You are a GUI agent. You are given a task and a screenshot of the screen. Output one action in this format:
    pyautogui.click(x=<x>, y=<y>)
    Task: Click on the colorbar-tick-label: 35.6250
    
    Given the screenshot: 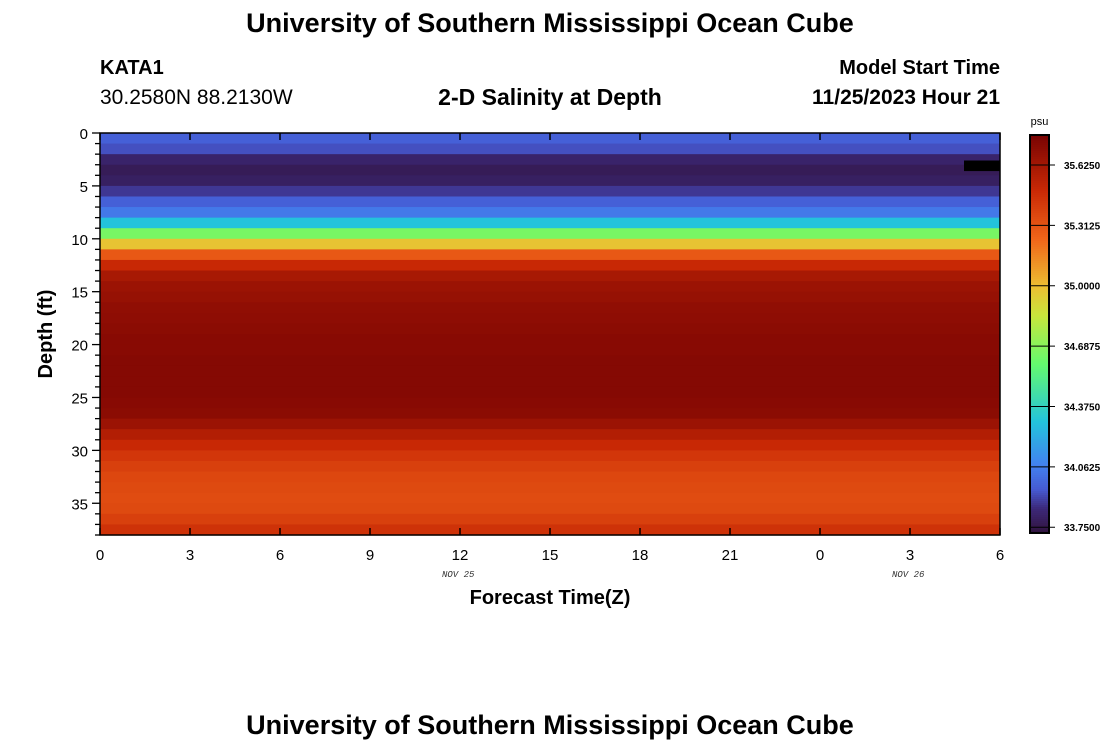 What is the action you would take?
    pyautogui.click(x=1082, y=166)
    